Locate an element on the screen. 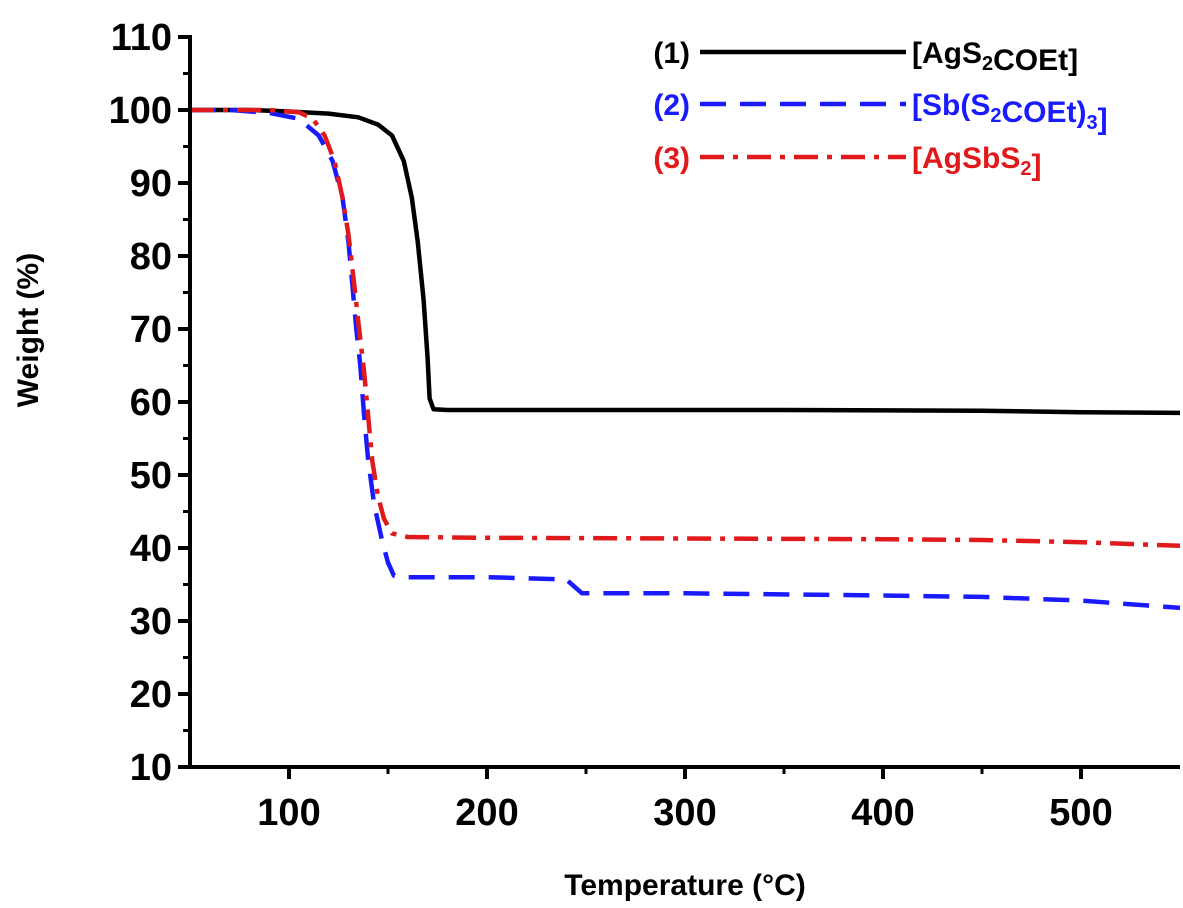  x-tick-label: 300 is located at coordinates (684, 813).